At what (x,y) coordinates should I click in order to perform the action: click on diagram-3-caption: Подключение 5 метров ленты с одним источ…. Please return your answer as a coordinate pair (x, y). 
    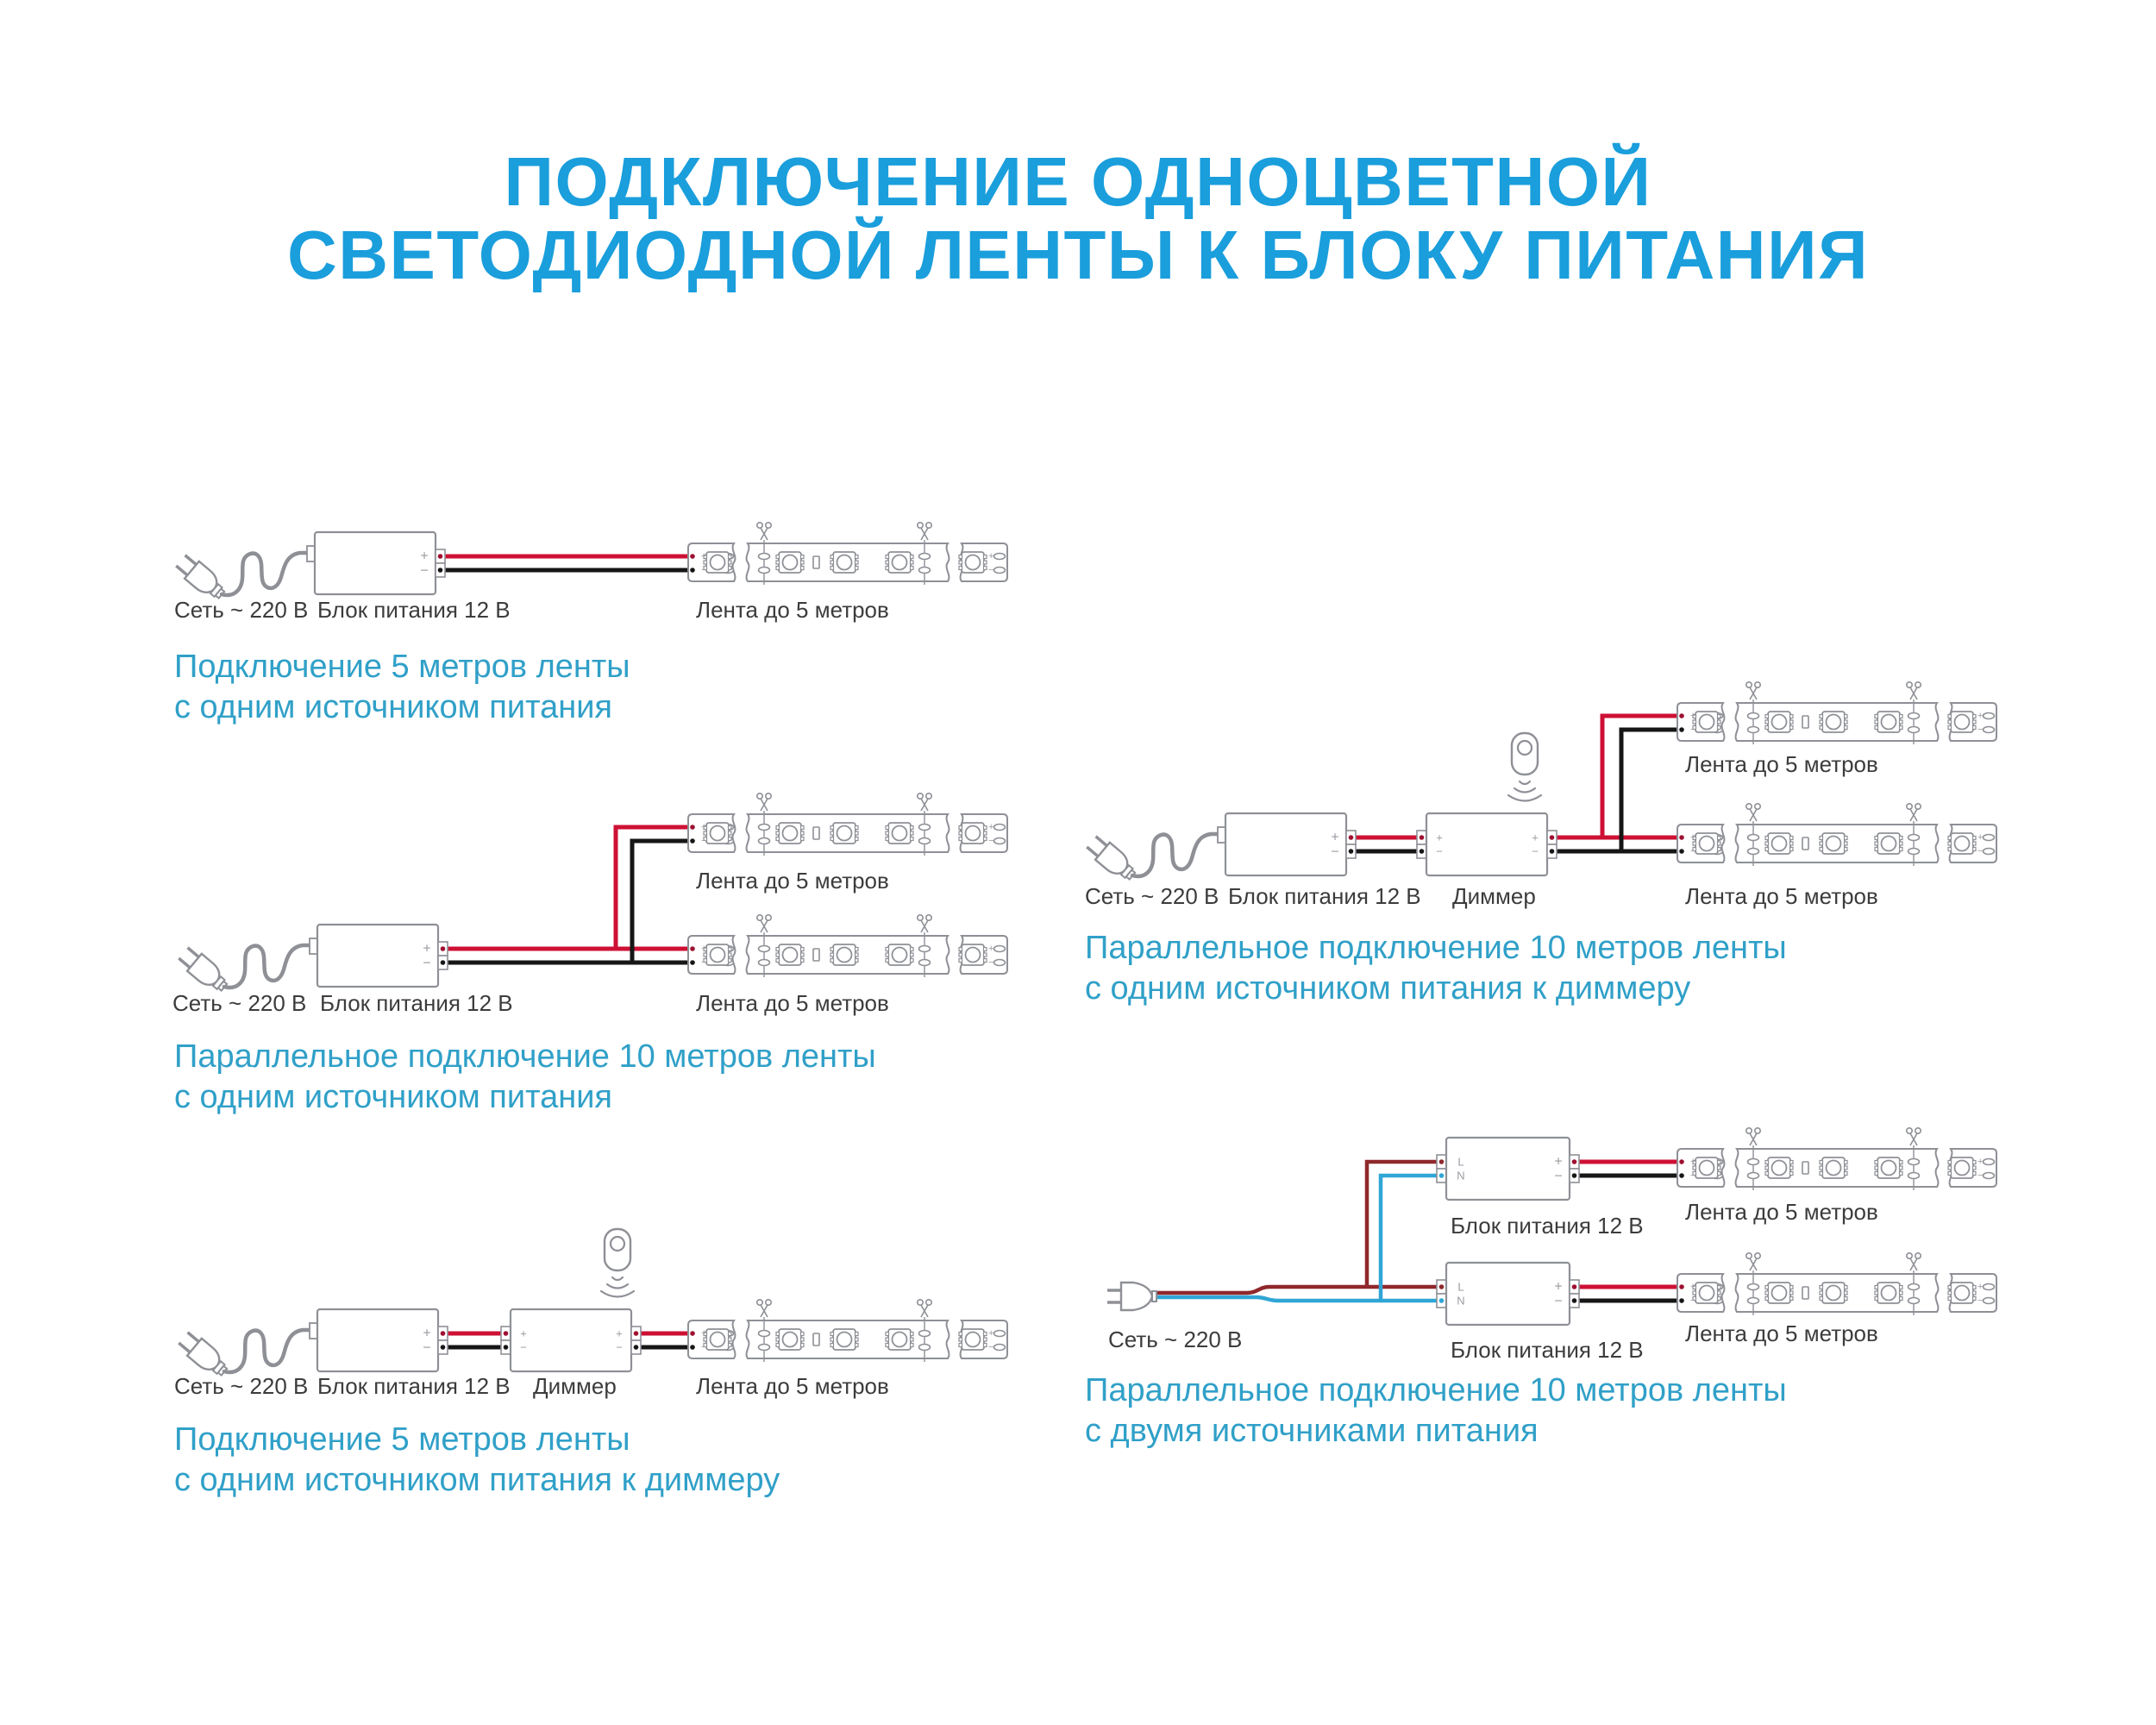
    Looking at the image, I should click on (477, 1461).